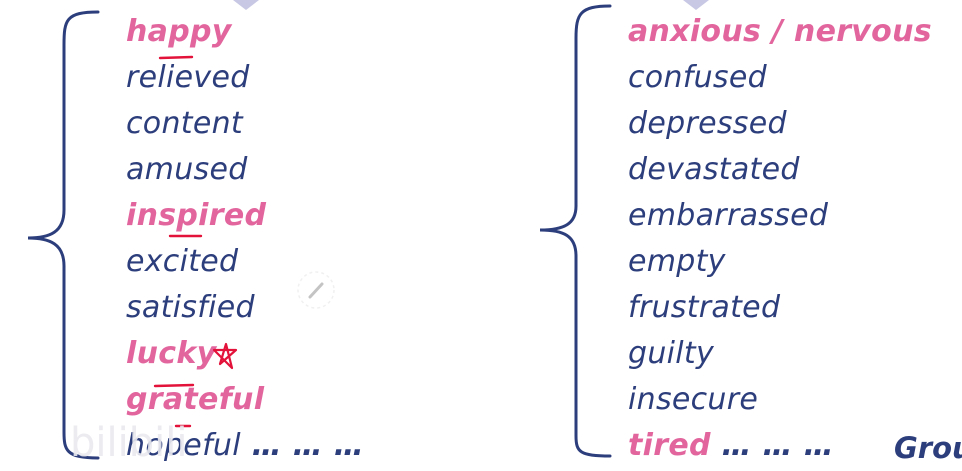  I want to click on word-text: excited, so click(182, 261).